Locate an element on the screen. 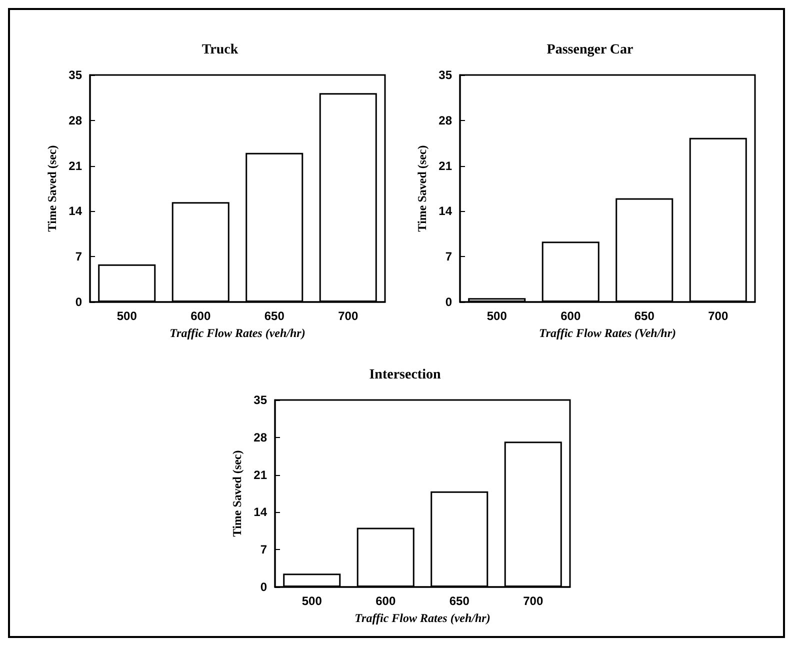 The width and height of the screenshot is (797, 650). chart-title: Passenger Car is located at coordinates (590, 50).